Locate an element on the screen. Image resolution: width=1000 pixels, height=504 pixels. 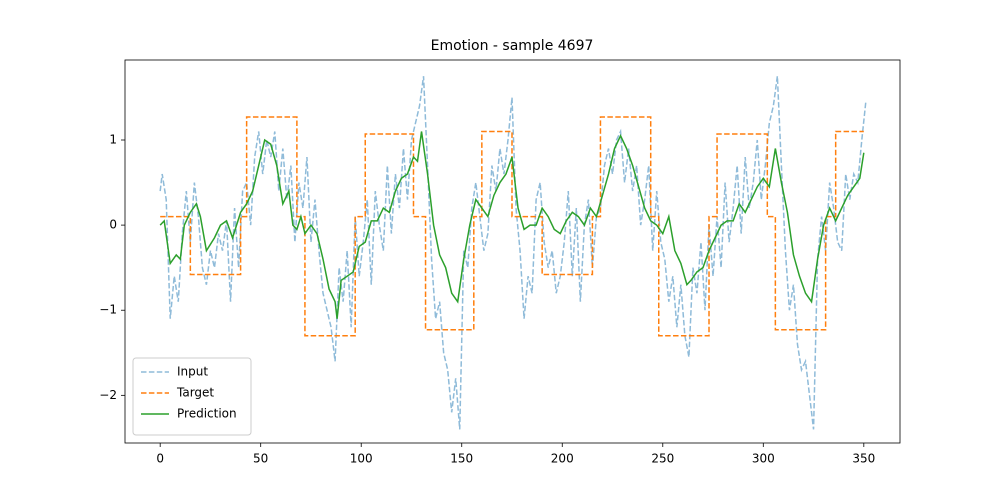
legend-box is located at coordinates (192, 396).